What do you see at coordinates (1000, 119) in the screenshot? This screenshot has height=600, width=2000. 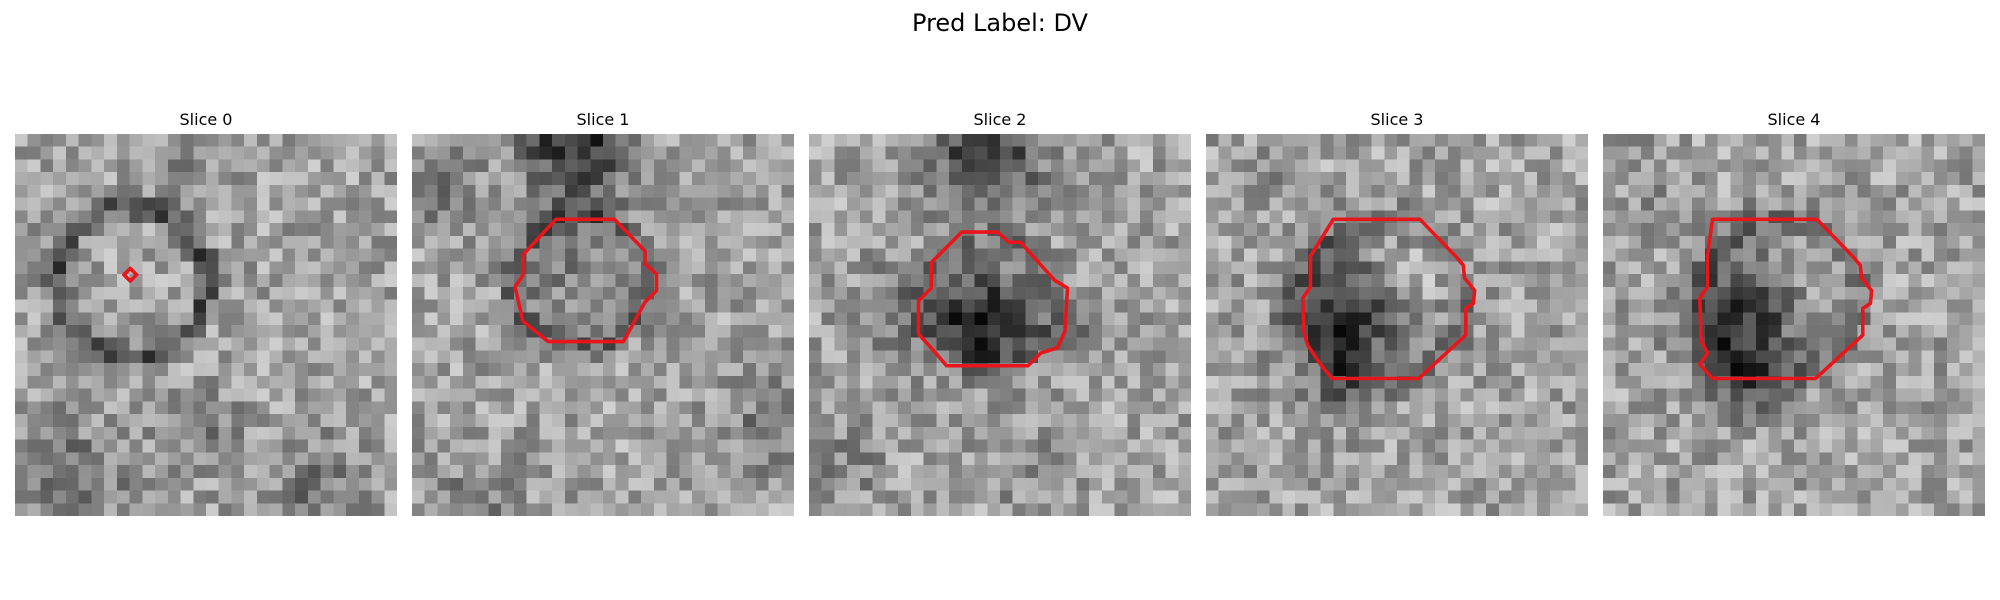 I see `slice-title-2: Slice 2` at bounding box center [1000, 119].